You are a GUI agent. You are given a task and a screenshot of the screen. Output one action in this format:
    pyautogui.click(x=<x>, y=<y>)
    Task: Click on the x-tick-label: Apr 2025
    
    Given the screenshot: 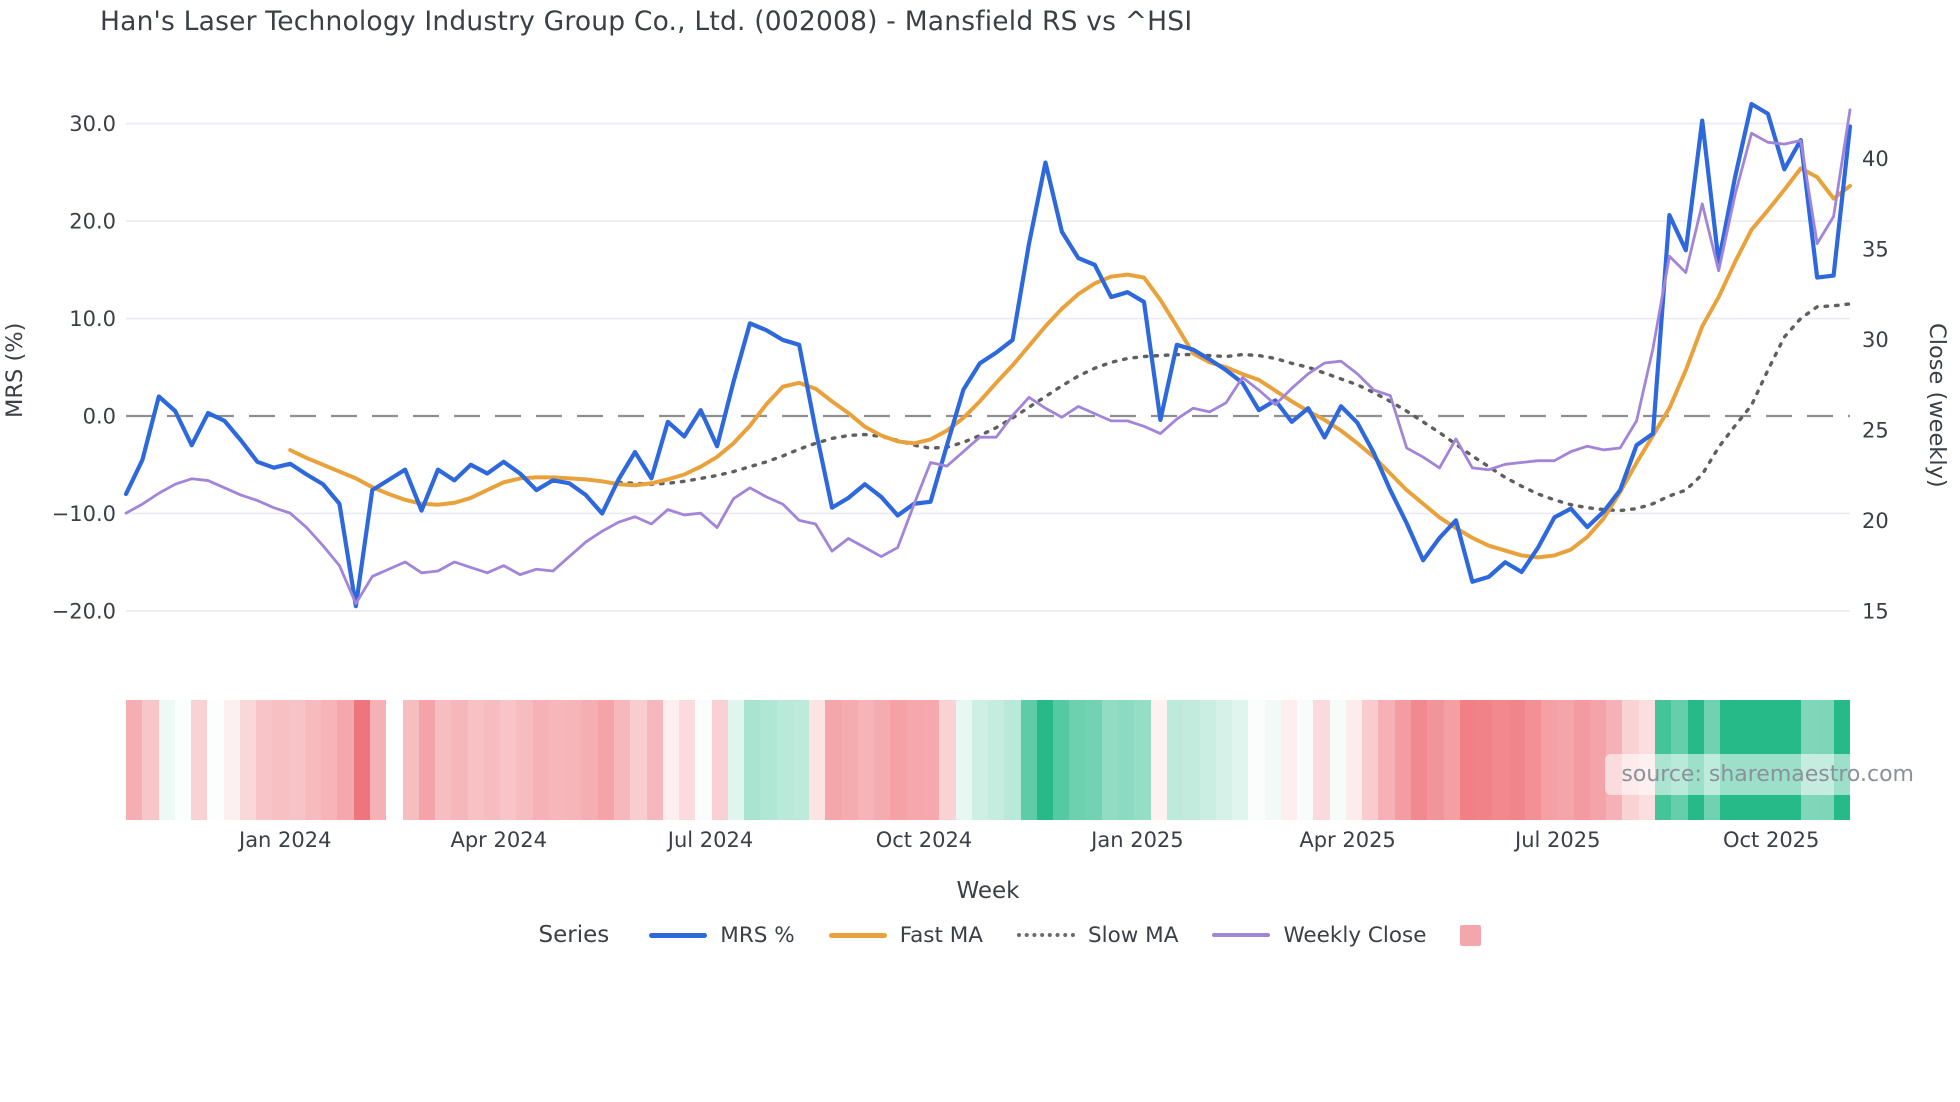 What is the action you would take?
    pyautogui.click(x=1347, y=840)
    